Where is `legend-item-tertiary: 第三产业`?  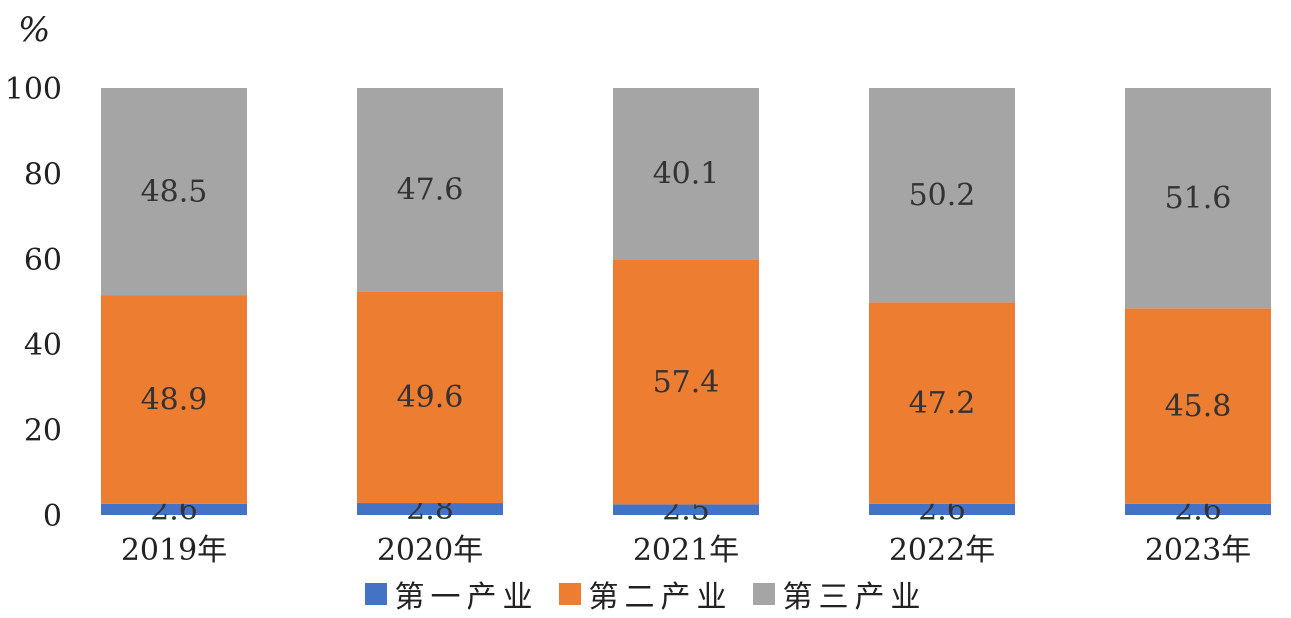
legend-item-tertiary: 第三产业 is located at coordinates (839, 594).